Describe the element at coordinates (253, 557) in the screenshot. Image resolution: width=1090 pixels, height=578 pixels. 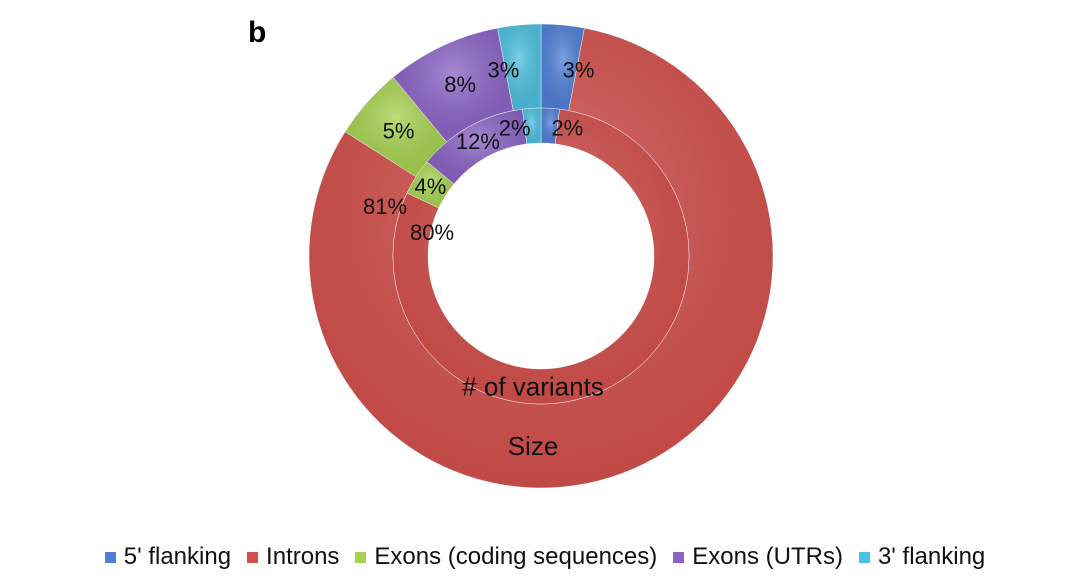
I see `legend-swatch-introns` at that location.